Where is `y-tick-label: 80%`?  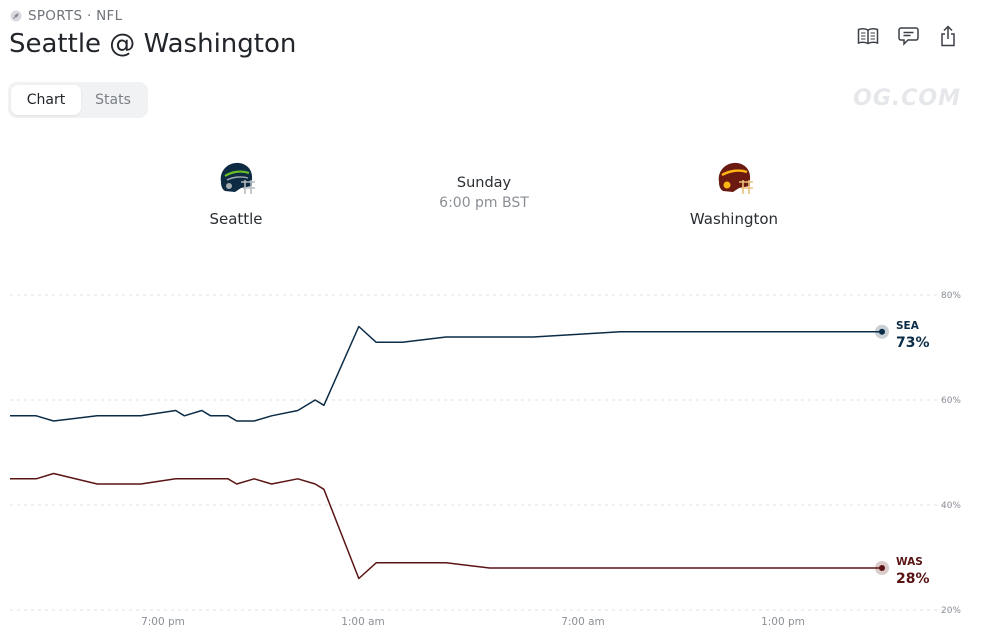 y-tick-label: 80% is located at coordinates (951, 296).